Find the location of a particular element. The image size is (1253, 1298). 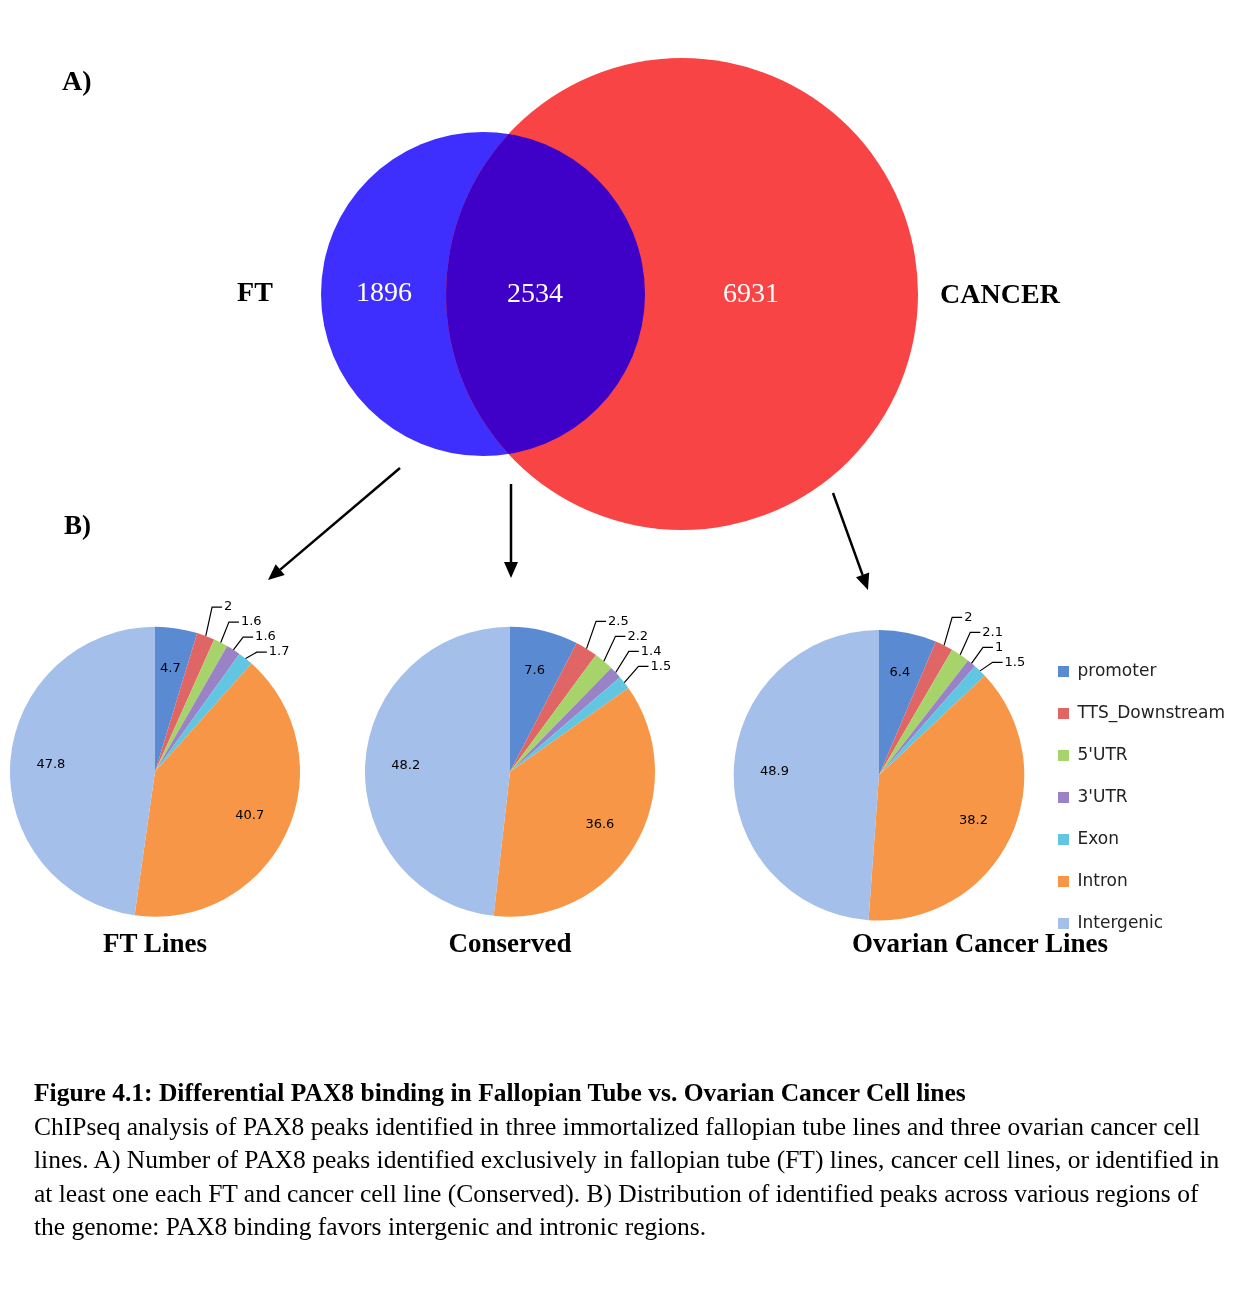

text: Conserved is located at coordinates (510, 942).